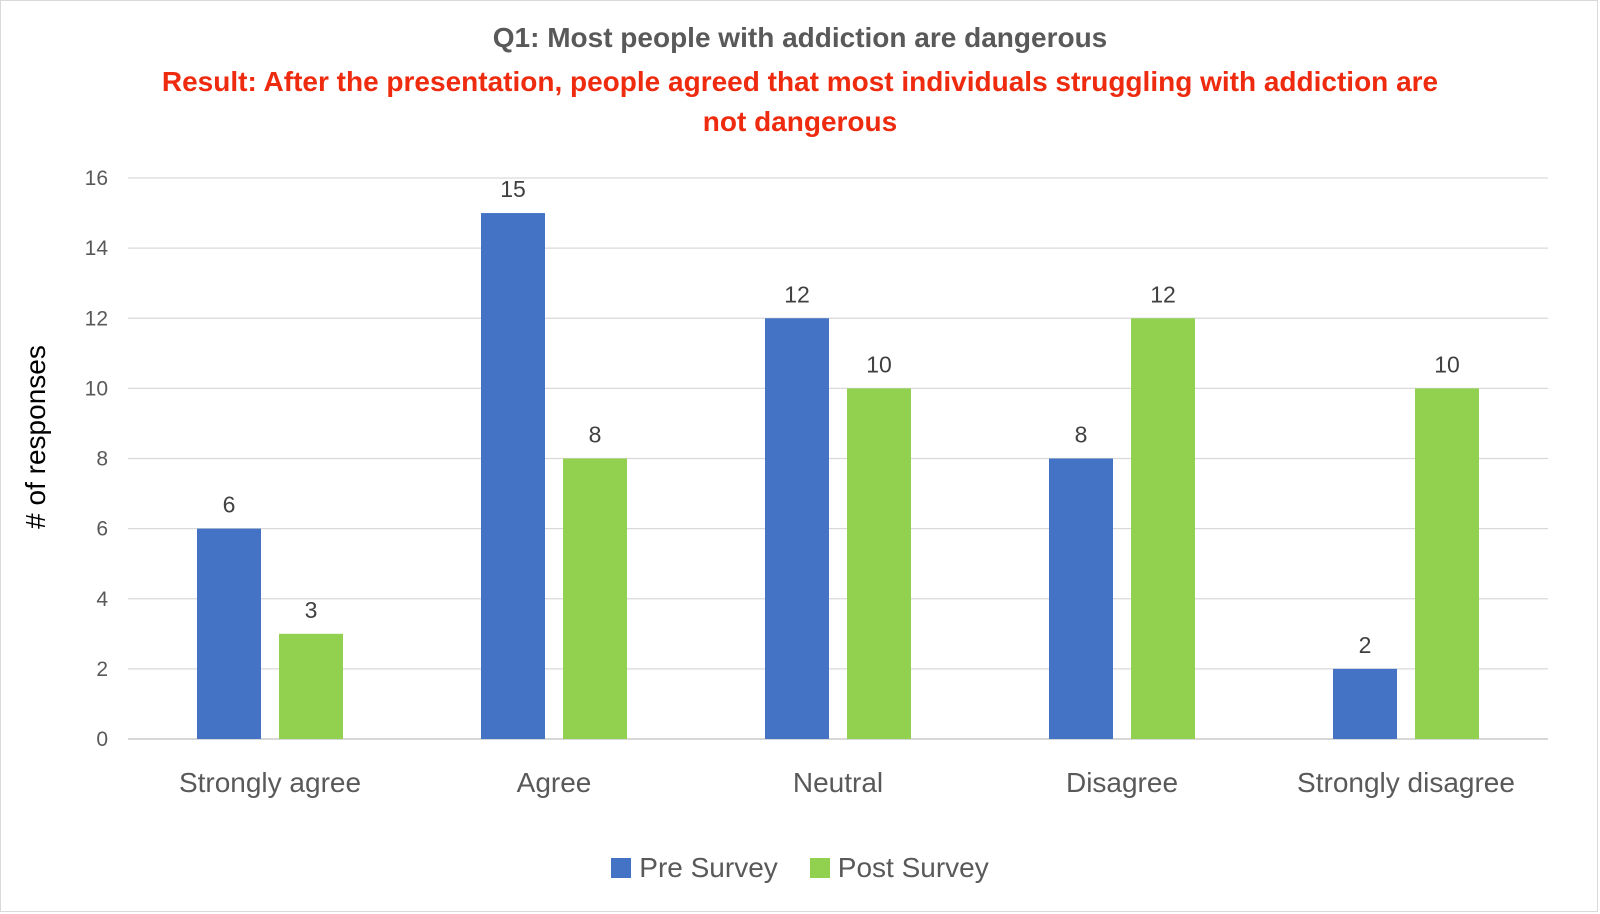 Image resolution: width=1600 pixels, height=914 pixels. I want to click on data-label: 3, so click(311, 610).